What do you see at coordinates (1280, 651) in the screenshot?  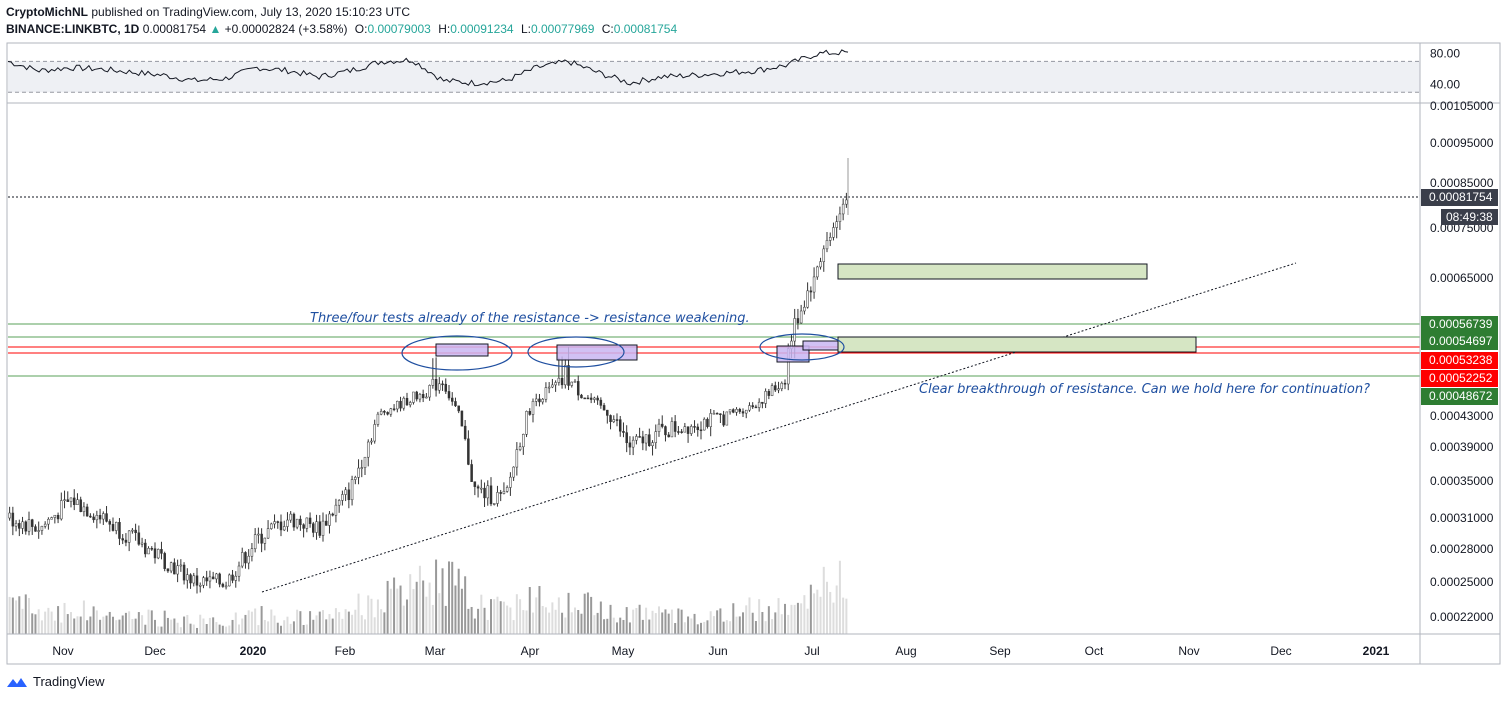 I see `x-tick-label: Dec` at bounding box center [1280, 651].